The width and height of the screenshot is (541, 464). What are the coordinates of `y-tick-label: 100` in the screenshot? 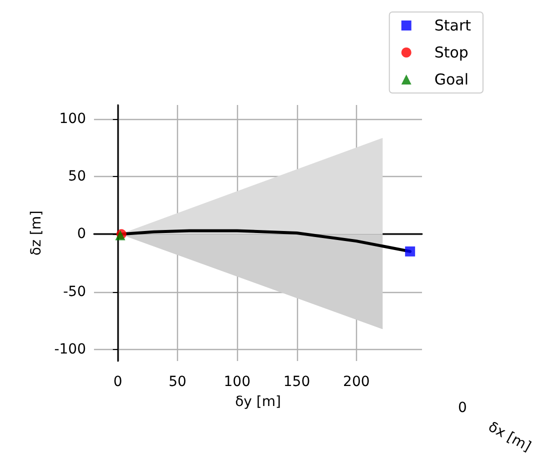 It's located at (72, 118).